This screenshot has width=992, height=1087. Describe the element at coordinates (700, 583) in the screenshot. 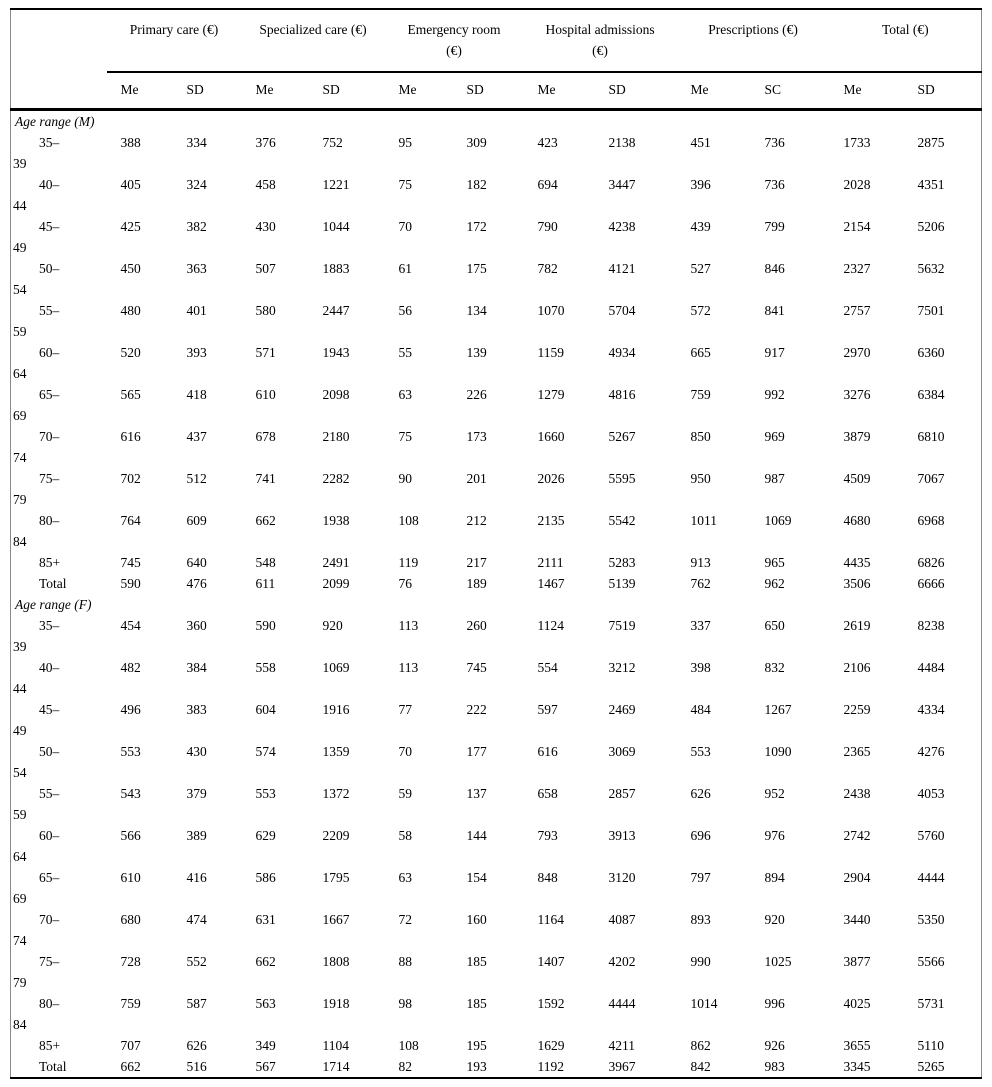

I see `value-cell: 762` at that location.